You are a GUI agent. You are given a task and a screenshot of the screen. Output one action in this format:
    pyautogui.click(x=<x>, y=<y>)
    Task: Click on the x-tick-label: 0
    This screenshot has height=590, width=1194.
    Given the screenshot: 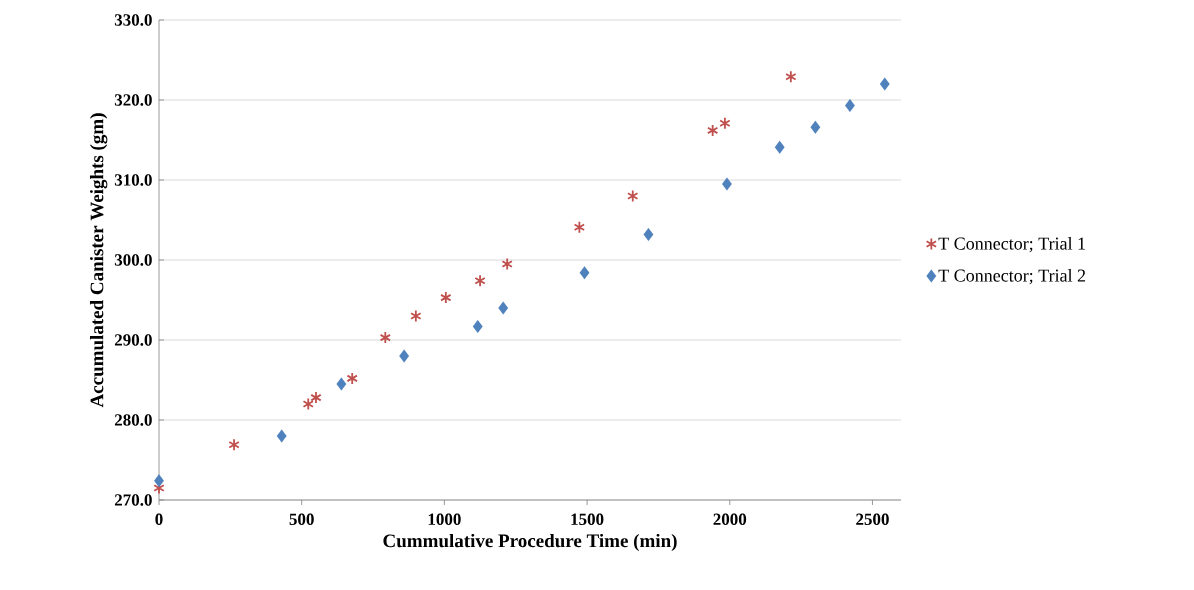 What is the action you would take?
    pyautogui.click(x=159, y=519)
    